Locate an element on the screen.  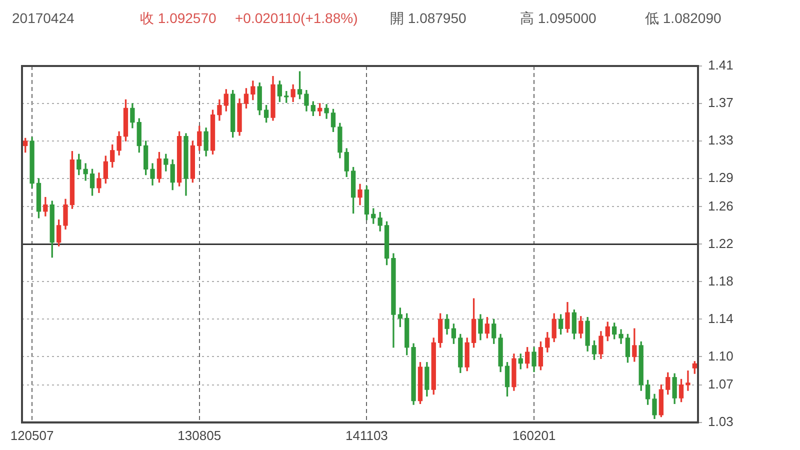
x-tick-label: 130805 is located at coordinates (200, 435).